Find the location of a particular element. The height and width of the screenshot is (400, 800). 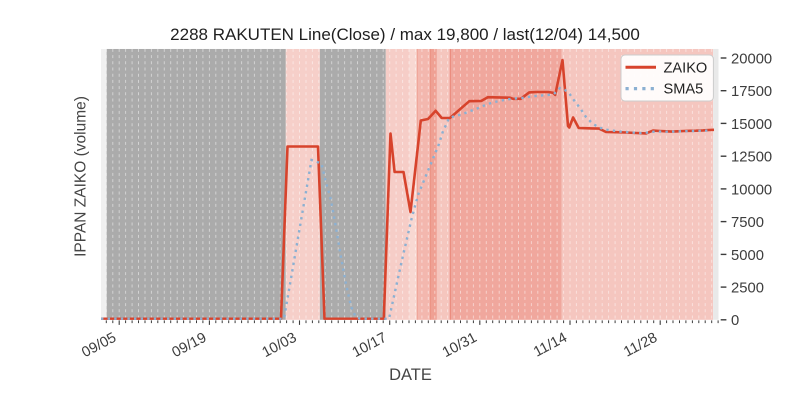

svg-text: 5000 is located at coordinates (747, 256).